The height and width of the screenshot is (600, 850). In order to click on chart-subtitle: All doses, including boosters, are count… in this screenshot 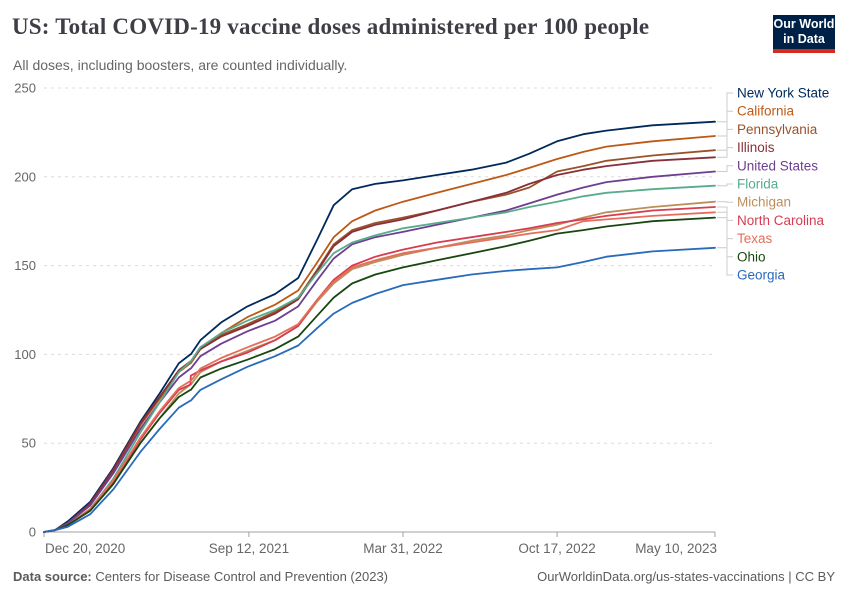, I will do `click(180, 65)`.